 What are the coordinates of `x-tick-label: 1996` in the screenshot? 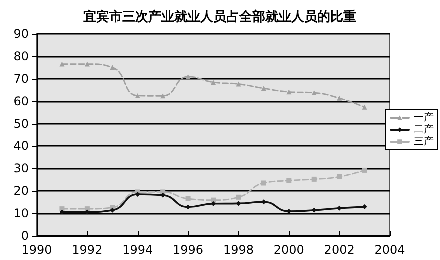 It's located at (188, 250).